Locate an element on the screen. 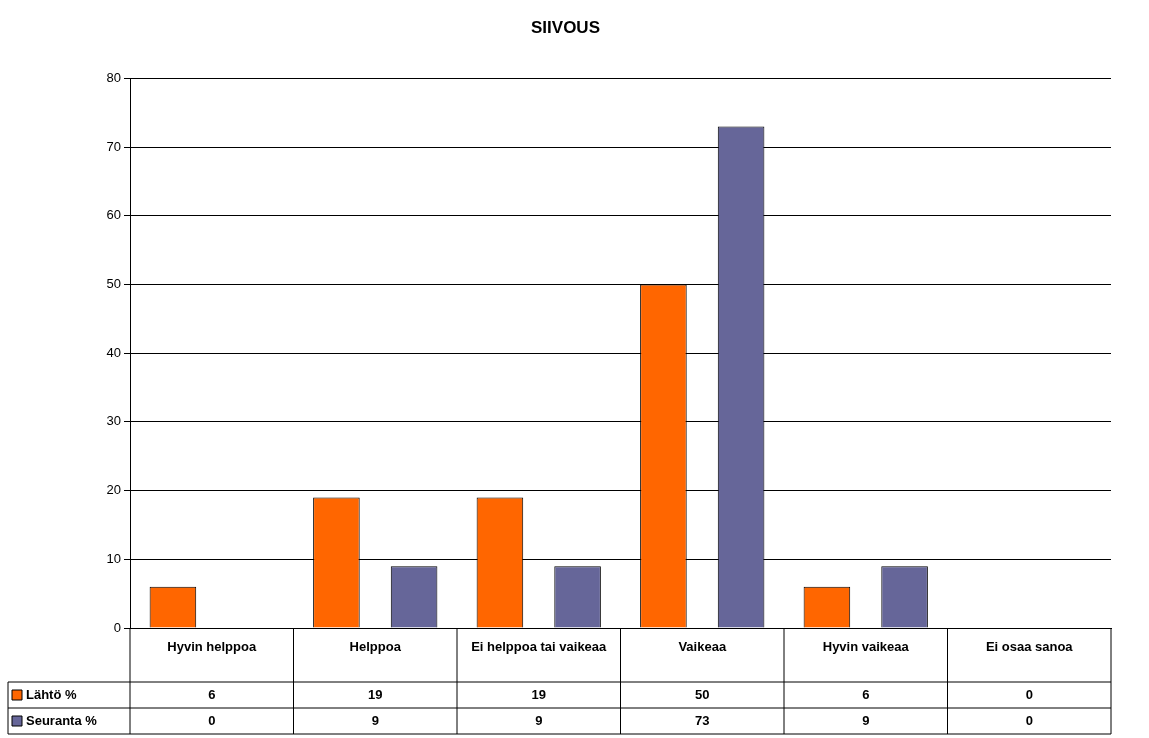 This screenshot has width=1149, height=738. y-tick-label: 10 is located at coordinates (113, 558).